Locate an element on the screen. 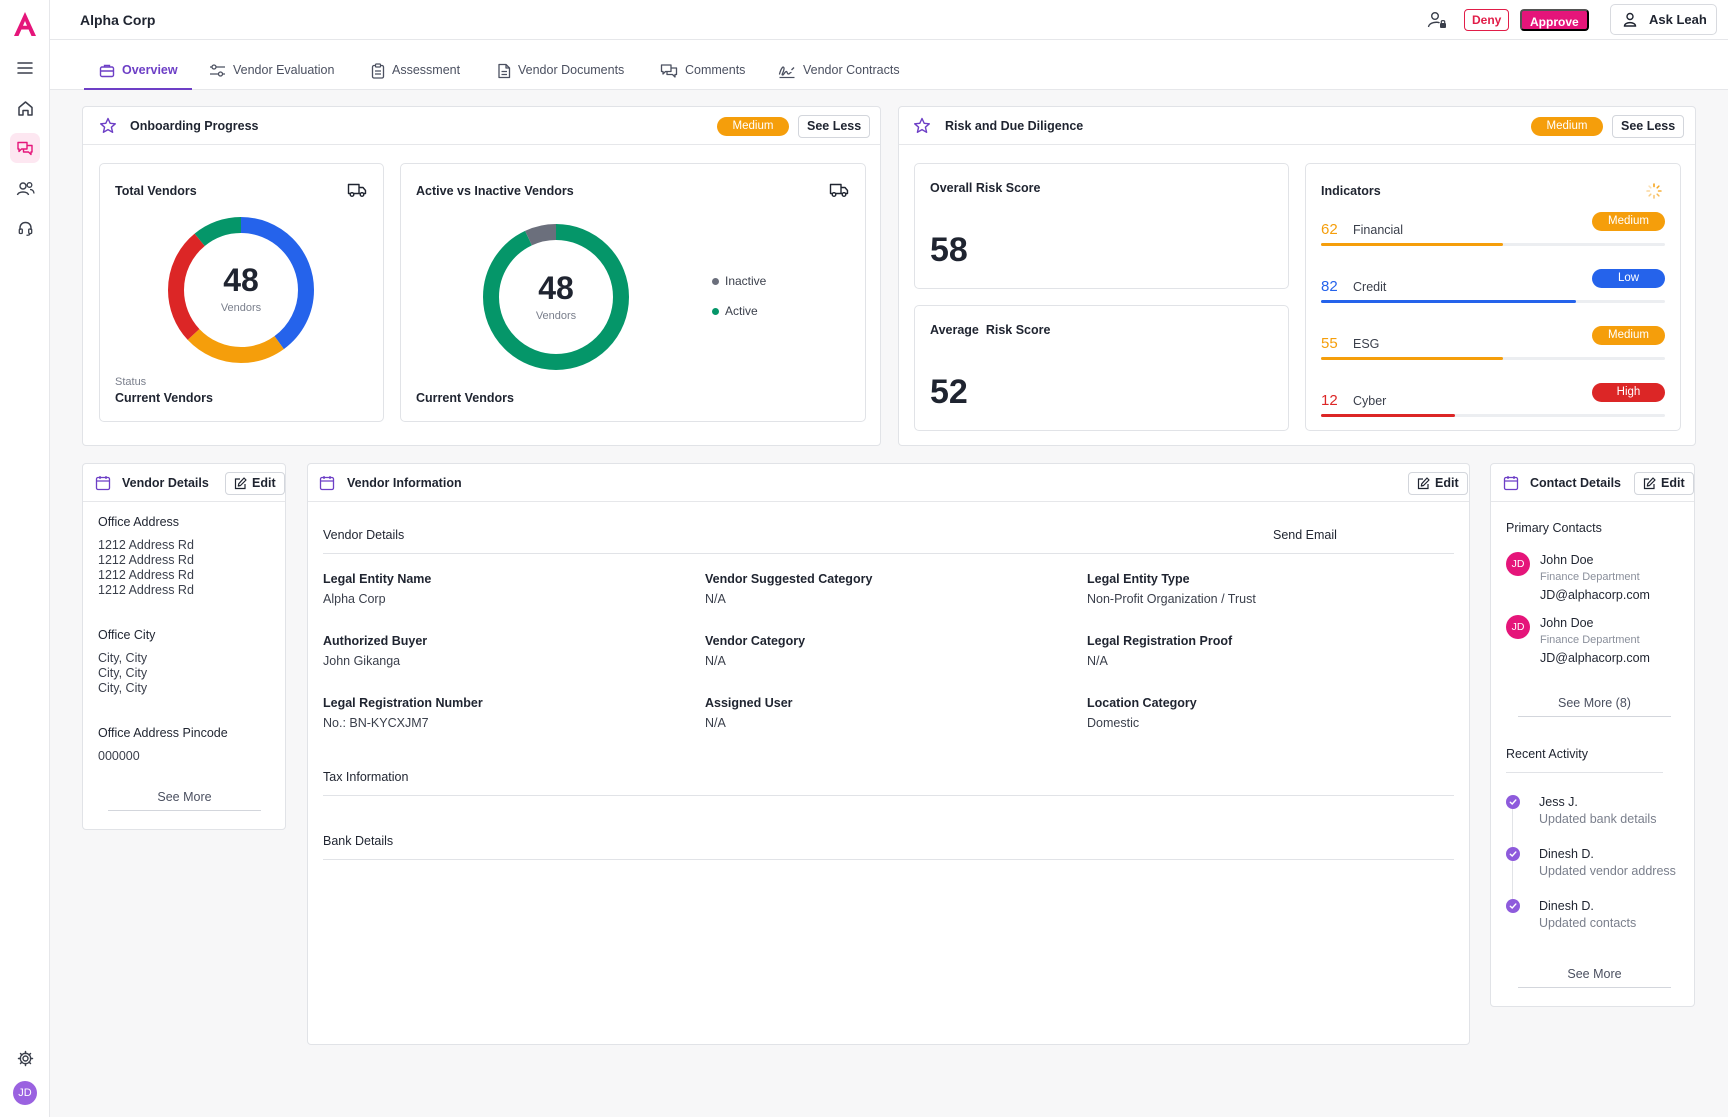  indicator-value: 82 is located at coordinates (1329, 286).